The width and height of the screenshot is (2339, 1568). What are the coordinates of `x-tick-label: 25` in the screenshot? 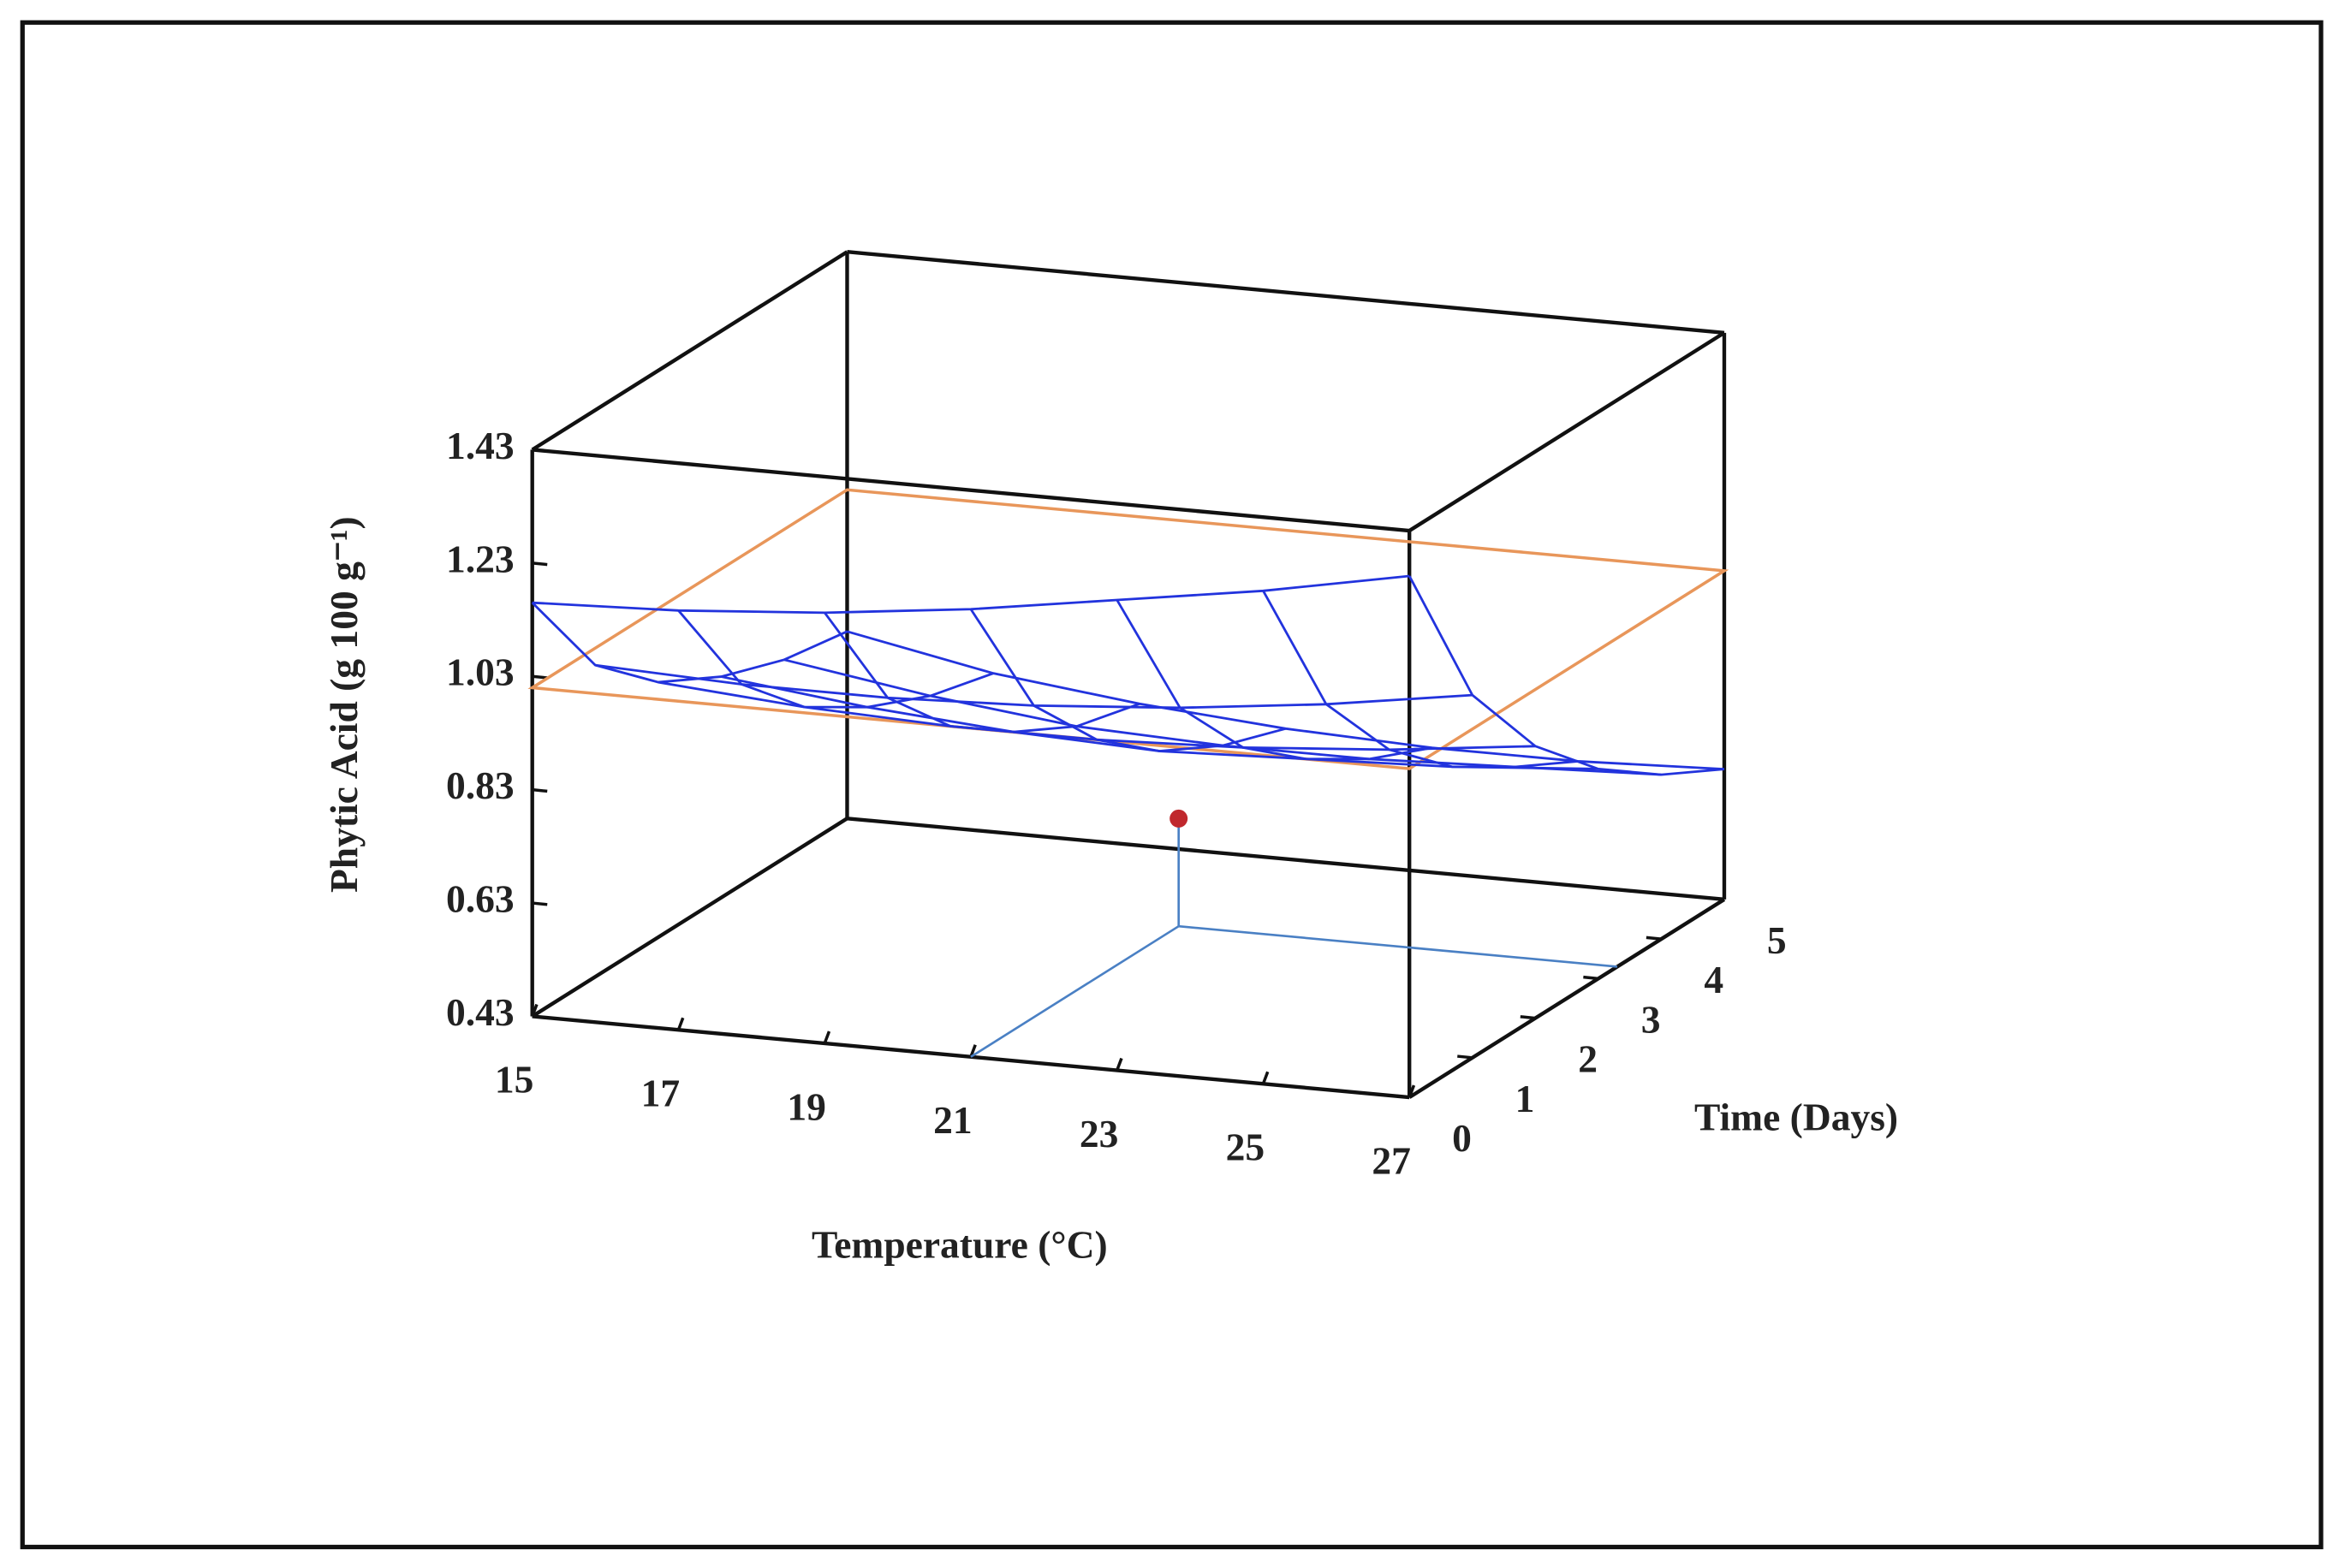 It's located at (1245, 1147).